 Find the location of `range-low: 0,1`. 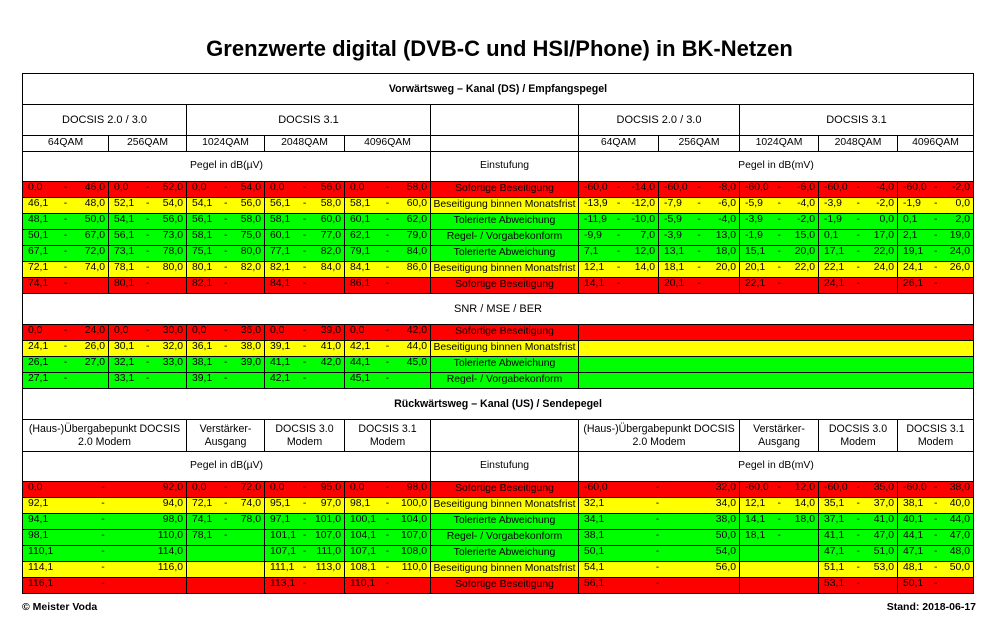

range-low: 0,1 is located at coordinates (910, 219).